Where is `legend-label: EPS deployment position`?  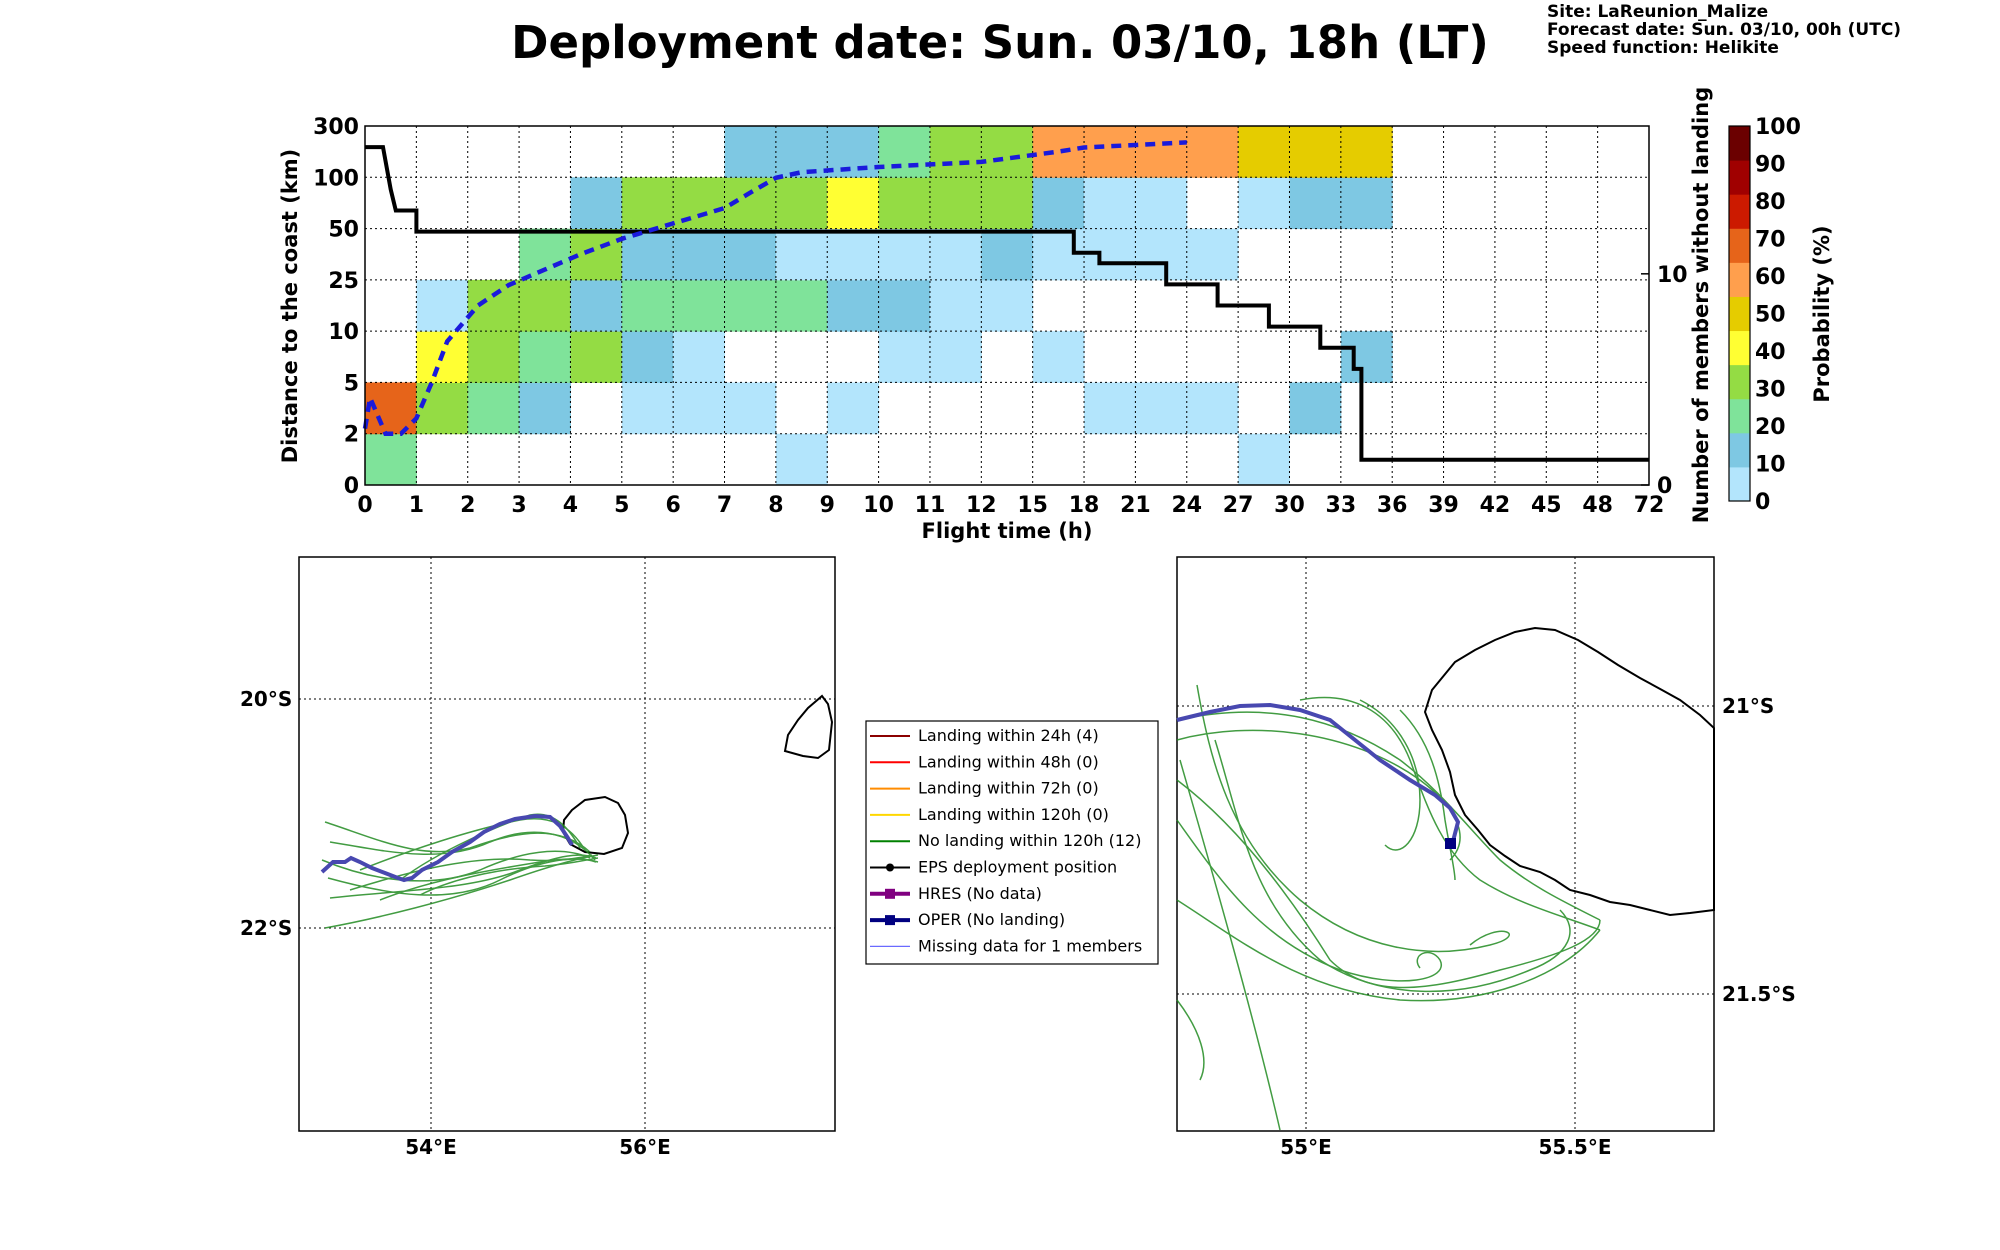
legend-label: EPS deployment position is located at coordinates (1017, 867).